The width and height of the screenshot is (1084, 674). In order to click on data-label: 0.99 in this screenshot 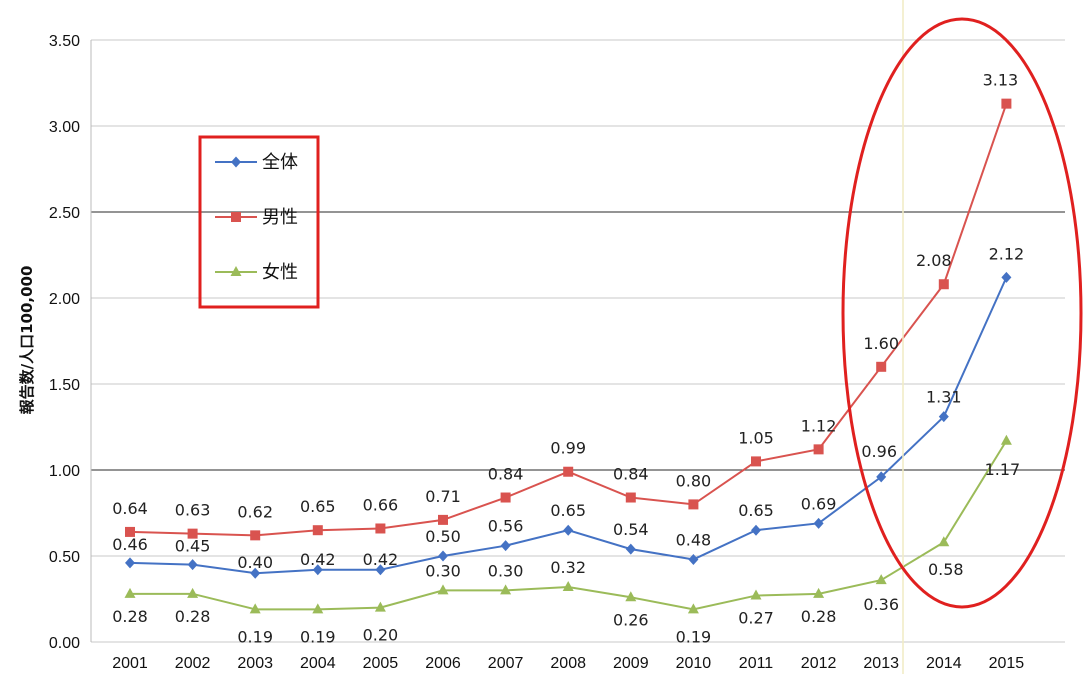, I will do `click(568, 448)`.